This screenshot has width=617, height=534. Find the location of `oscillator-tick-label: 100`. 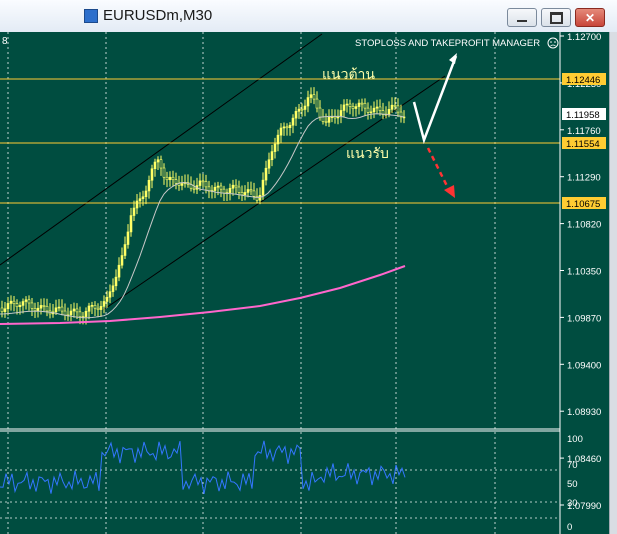

oscillator-tick-label: 100 is located at coordinates (575, 439).